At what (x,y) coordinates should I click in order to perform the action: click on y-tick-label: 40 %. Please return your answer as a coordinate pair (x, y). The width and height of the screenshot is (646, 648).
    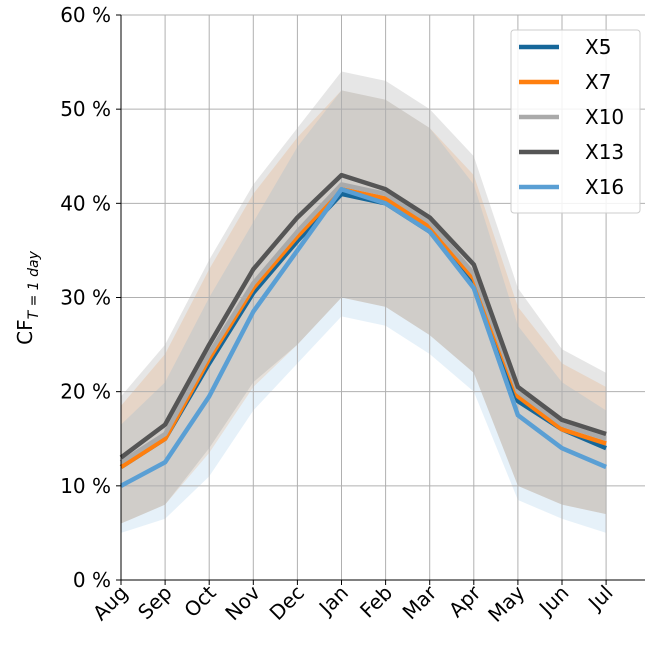
    Looking at the image, I should click on (85, 203).